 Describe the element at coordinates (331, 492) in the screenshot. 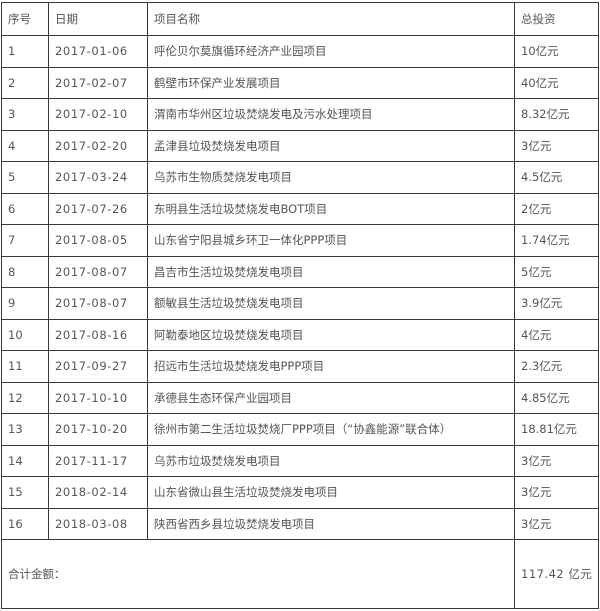

I see `row-project-name: 山东省微山县生活垃圾焚烧发电项目` at that location.